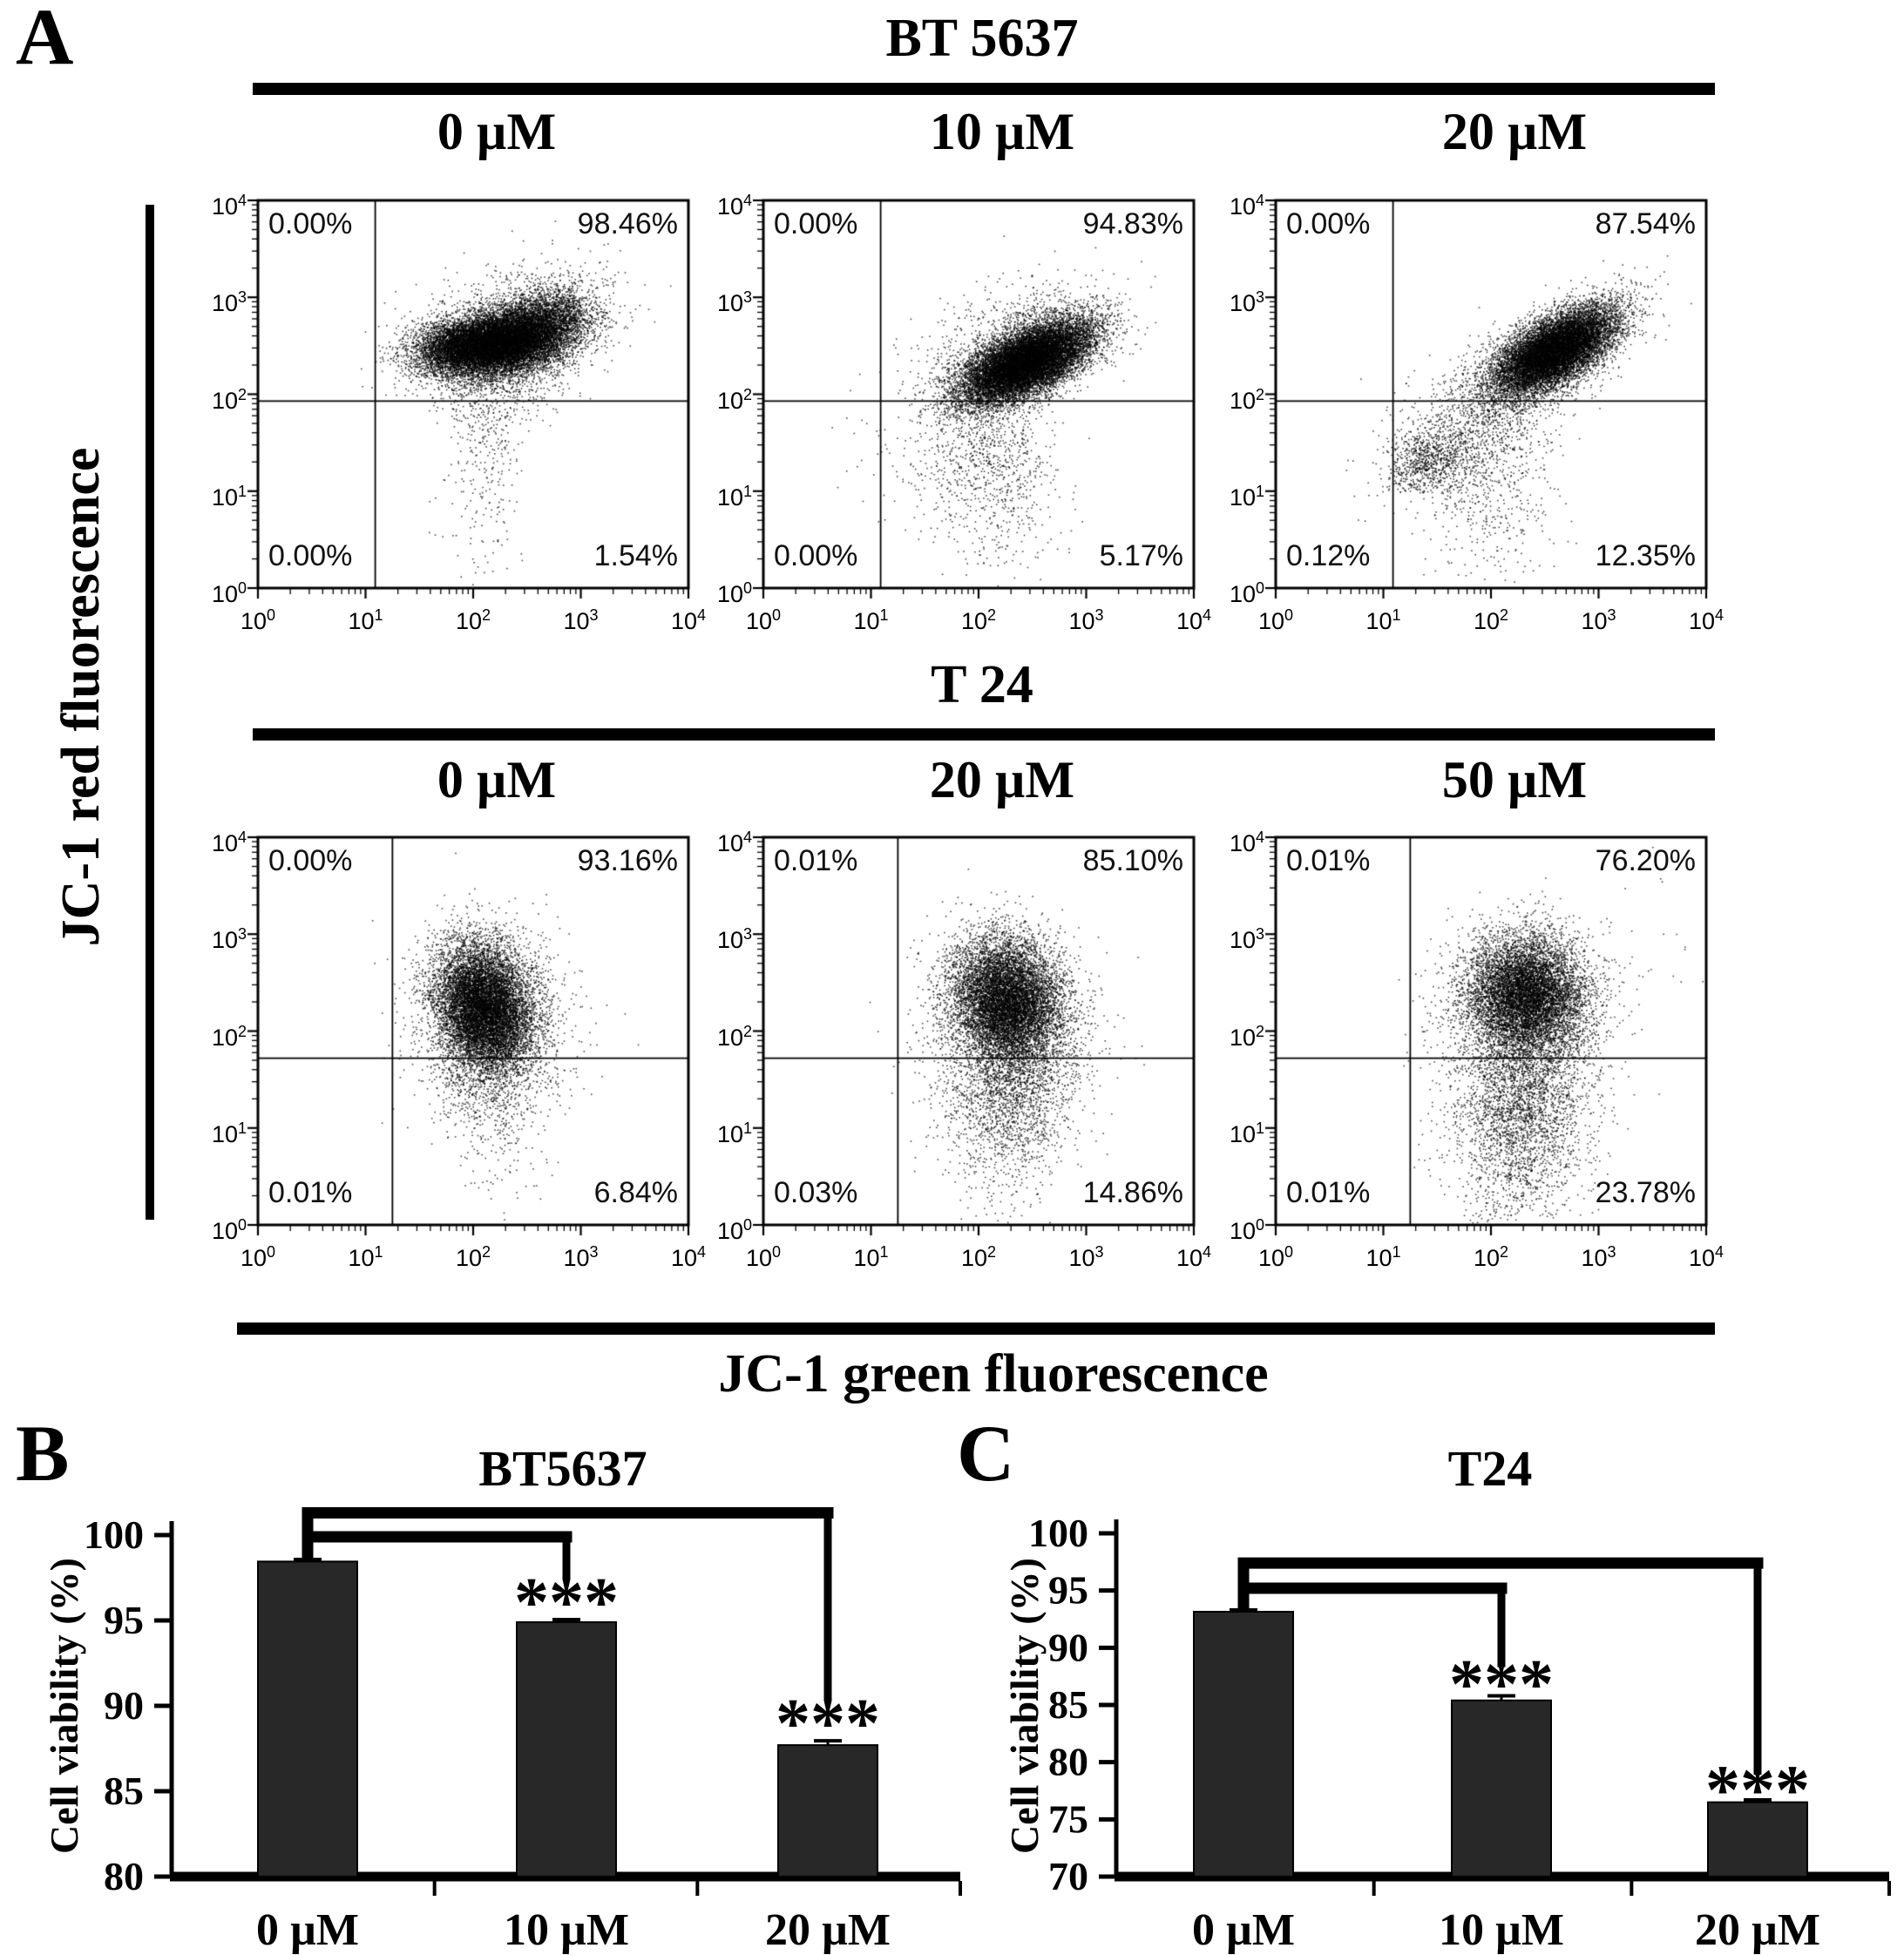  What do you see at coordinates (984, 734) in the screenshot?
I see `t24-title-rule` at bounding box center [984, 734].